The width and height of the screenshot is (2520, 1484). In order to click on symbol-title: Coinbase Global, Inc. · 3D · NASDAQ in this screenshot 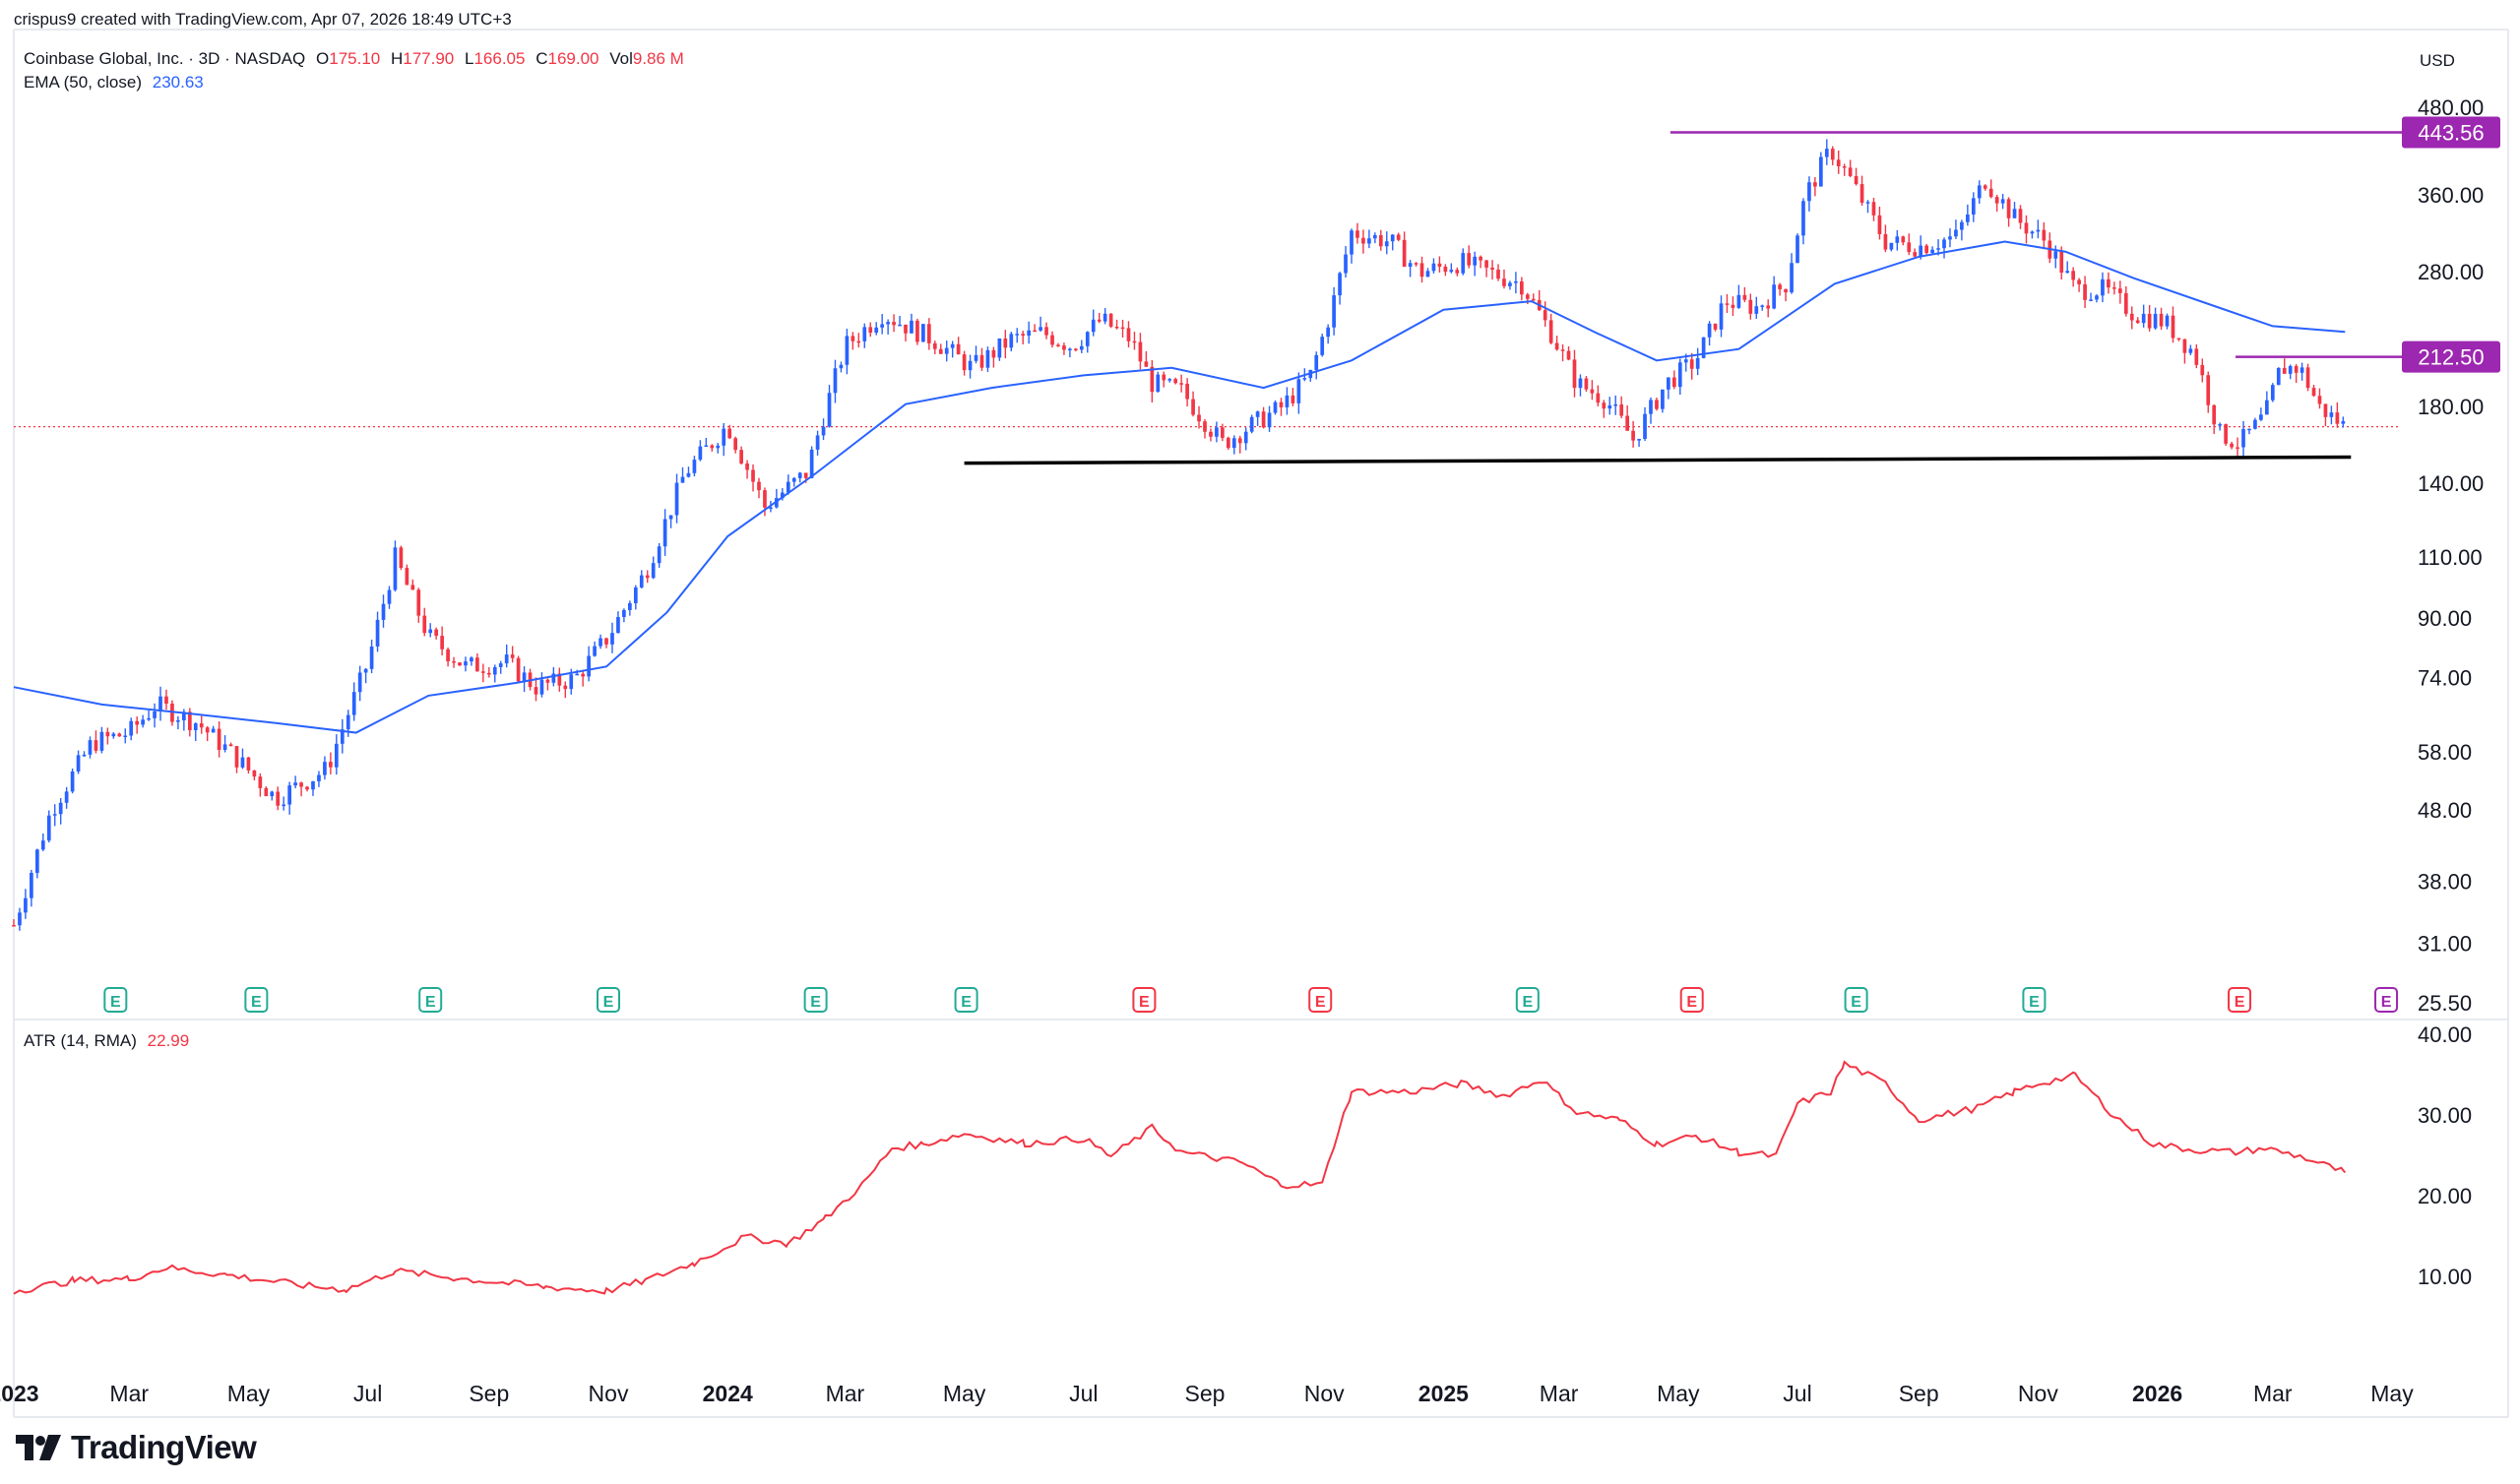, I will do `click(165, 59)`.